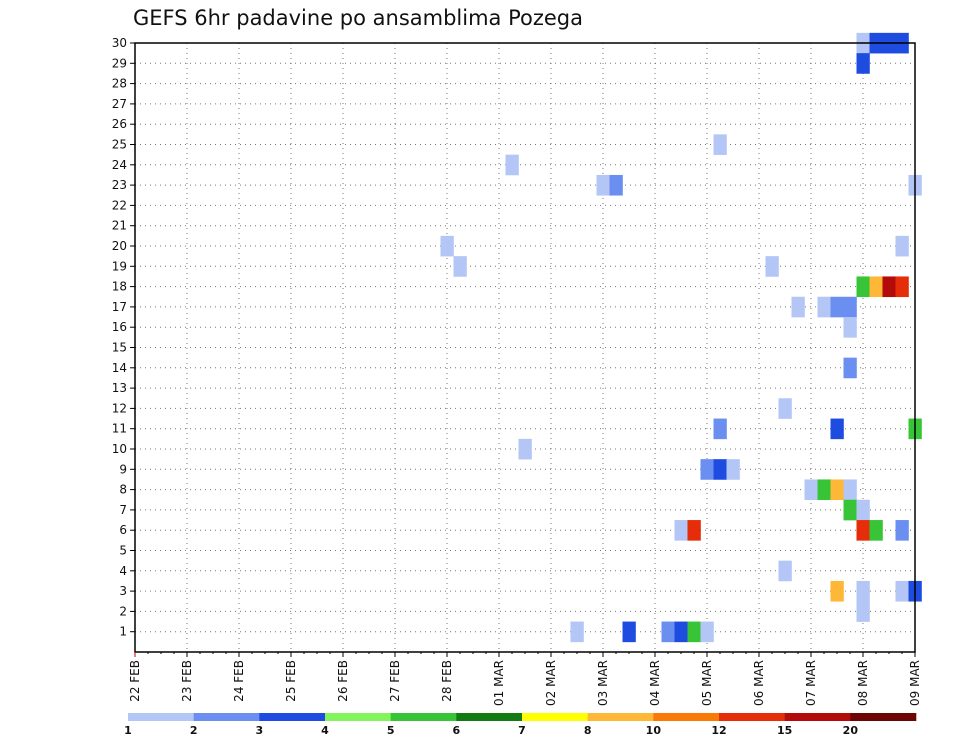 The height and width of the screenshot is (742, 960). Describe the element at coordinates (119, 124) in the screenshot. I see `y-tick-label: 26` at that location.